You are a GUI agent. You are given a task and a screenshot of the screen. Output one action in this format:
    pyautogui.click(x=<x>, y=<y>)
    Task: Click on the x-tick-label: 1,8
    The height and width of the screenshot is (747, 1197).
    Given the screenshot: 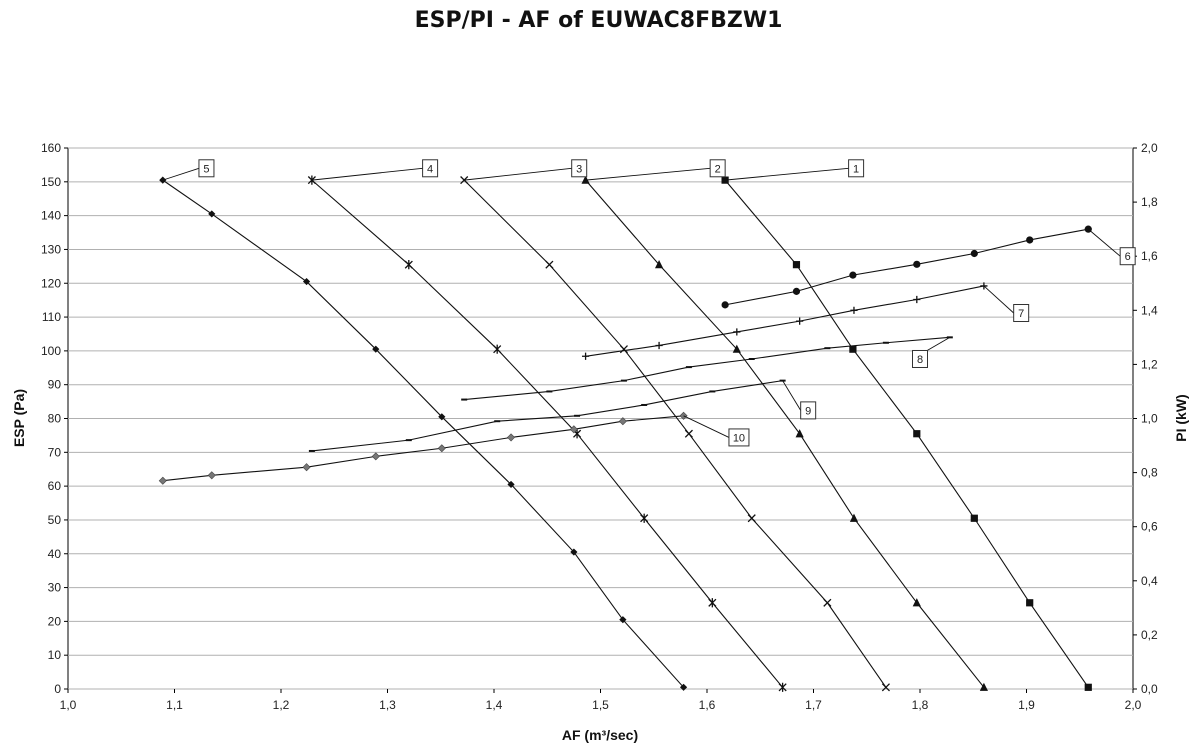 What is the action you would take?
    pyautogui.click(x=920, y=705)
    